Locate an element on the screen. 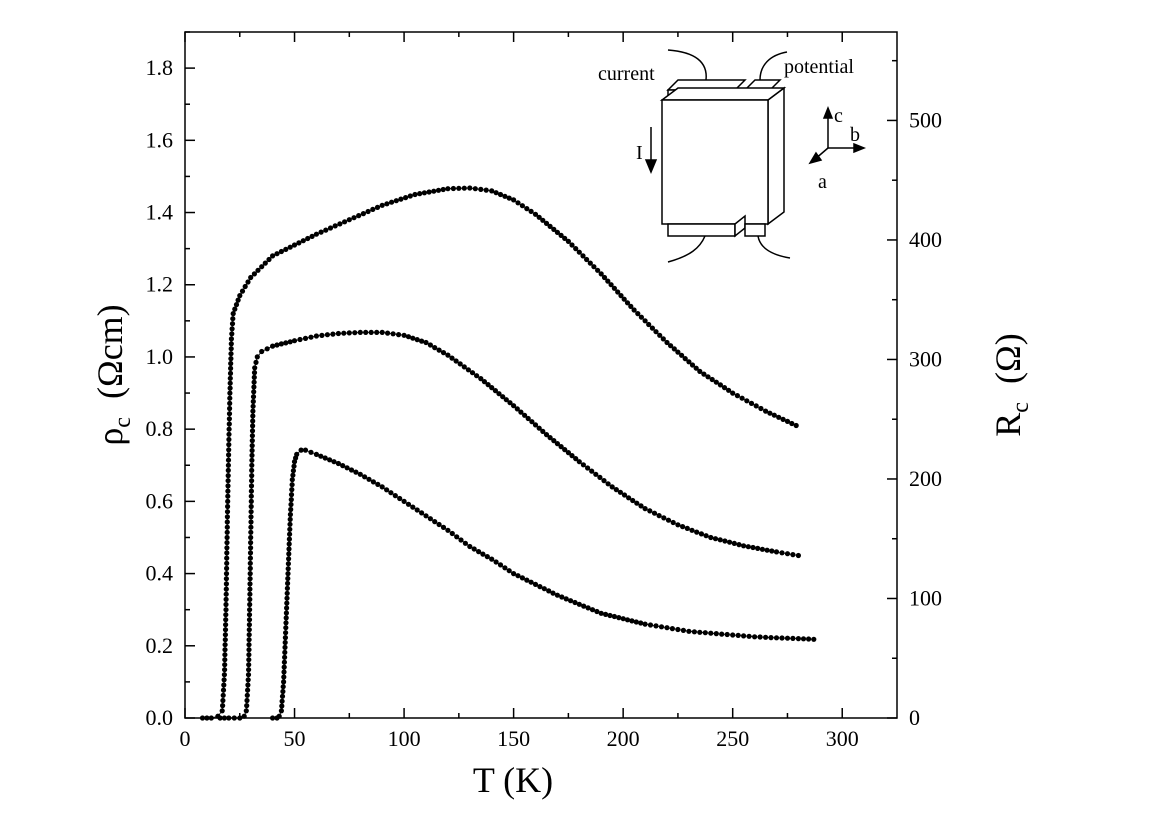  y-left-tick-label: 0.2 is located at coordinates (160, 645).